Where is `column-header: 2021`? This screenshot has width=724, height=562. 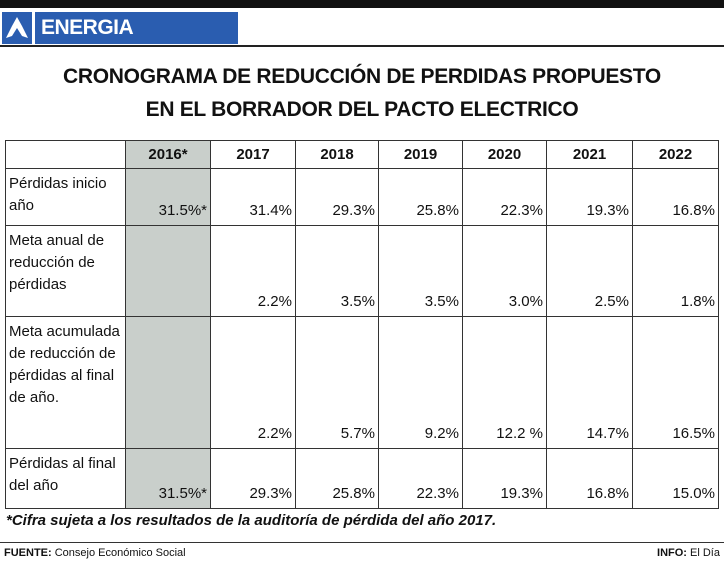 column-header: 2021 is located at coordinates (589, 154).